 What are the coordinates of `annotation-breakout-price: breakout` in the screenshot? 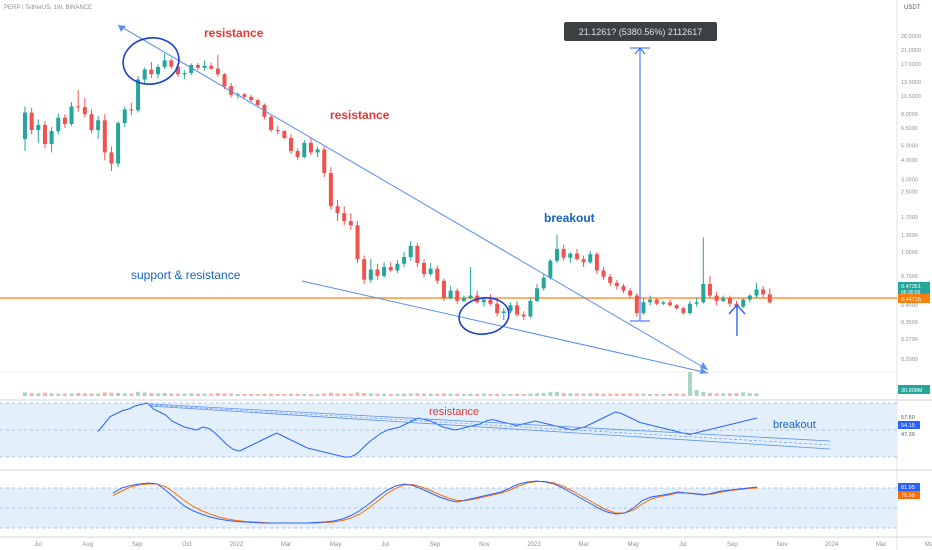 It's located at (569, 218).